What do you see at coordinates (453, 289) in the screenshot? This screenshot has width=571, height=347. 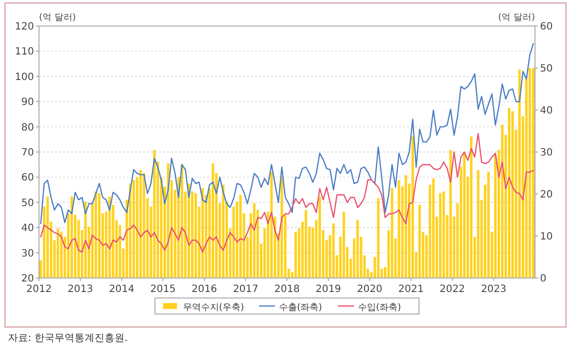 I see `x-tick-label: 2022` at bounding box center [453, 289].